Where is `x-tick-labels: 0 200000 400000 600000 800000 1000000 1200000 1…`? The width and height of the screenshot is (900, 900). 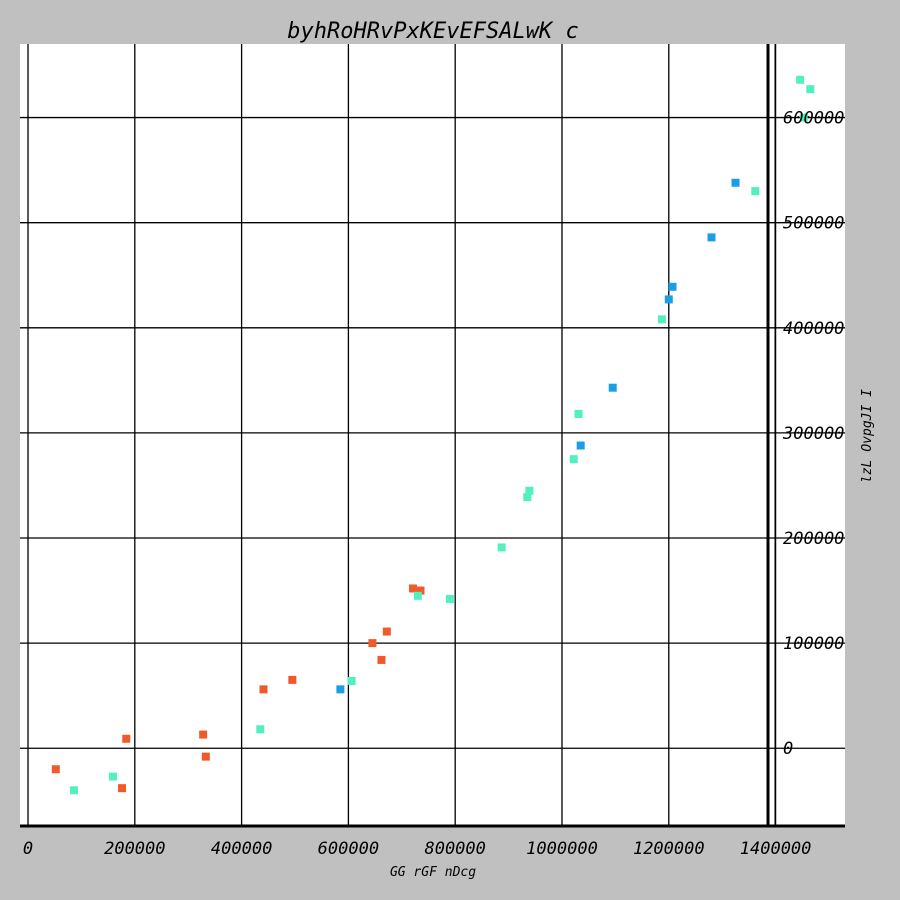
x-tick-labels: 0 200000 400000 600000 800000 1000000 1200000 1… is located at coordinates (417, 849).